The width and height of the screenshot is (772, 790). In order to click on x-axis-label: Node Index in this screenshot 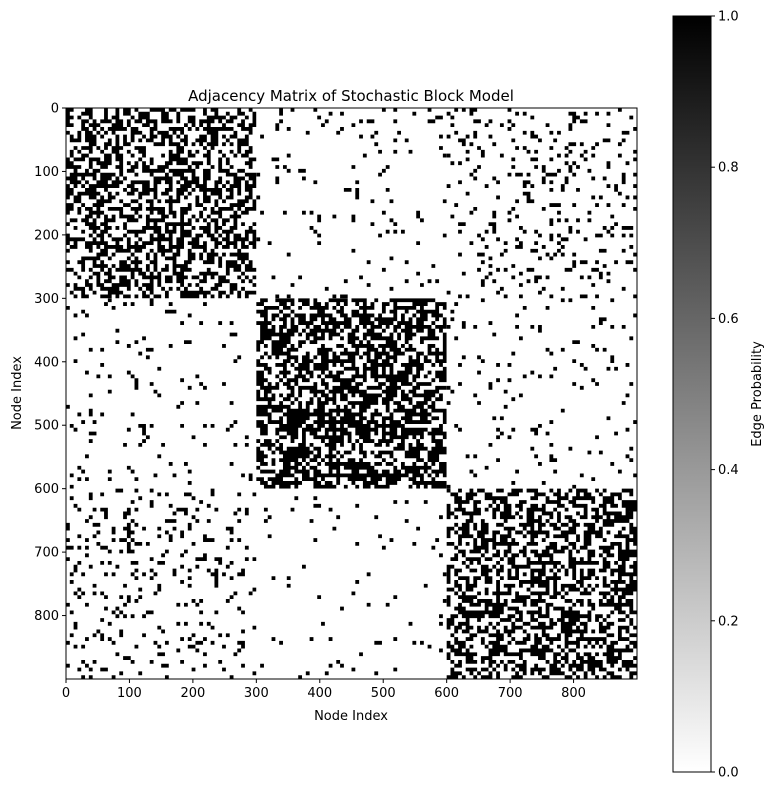, I will do `click(351, 716)`.